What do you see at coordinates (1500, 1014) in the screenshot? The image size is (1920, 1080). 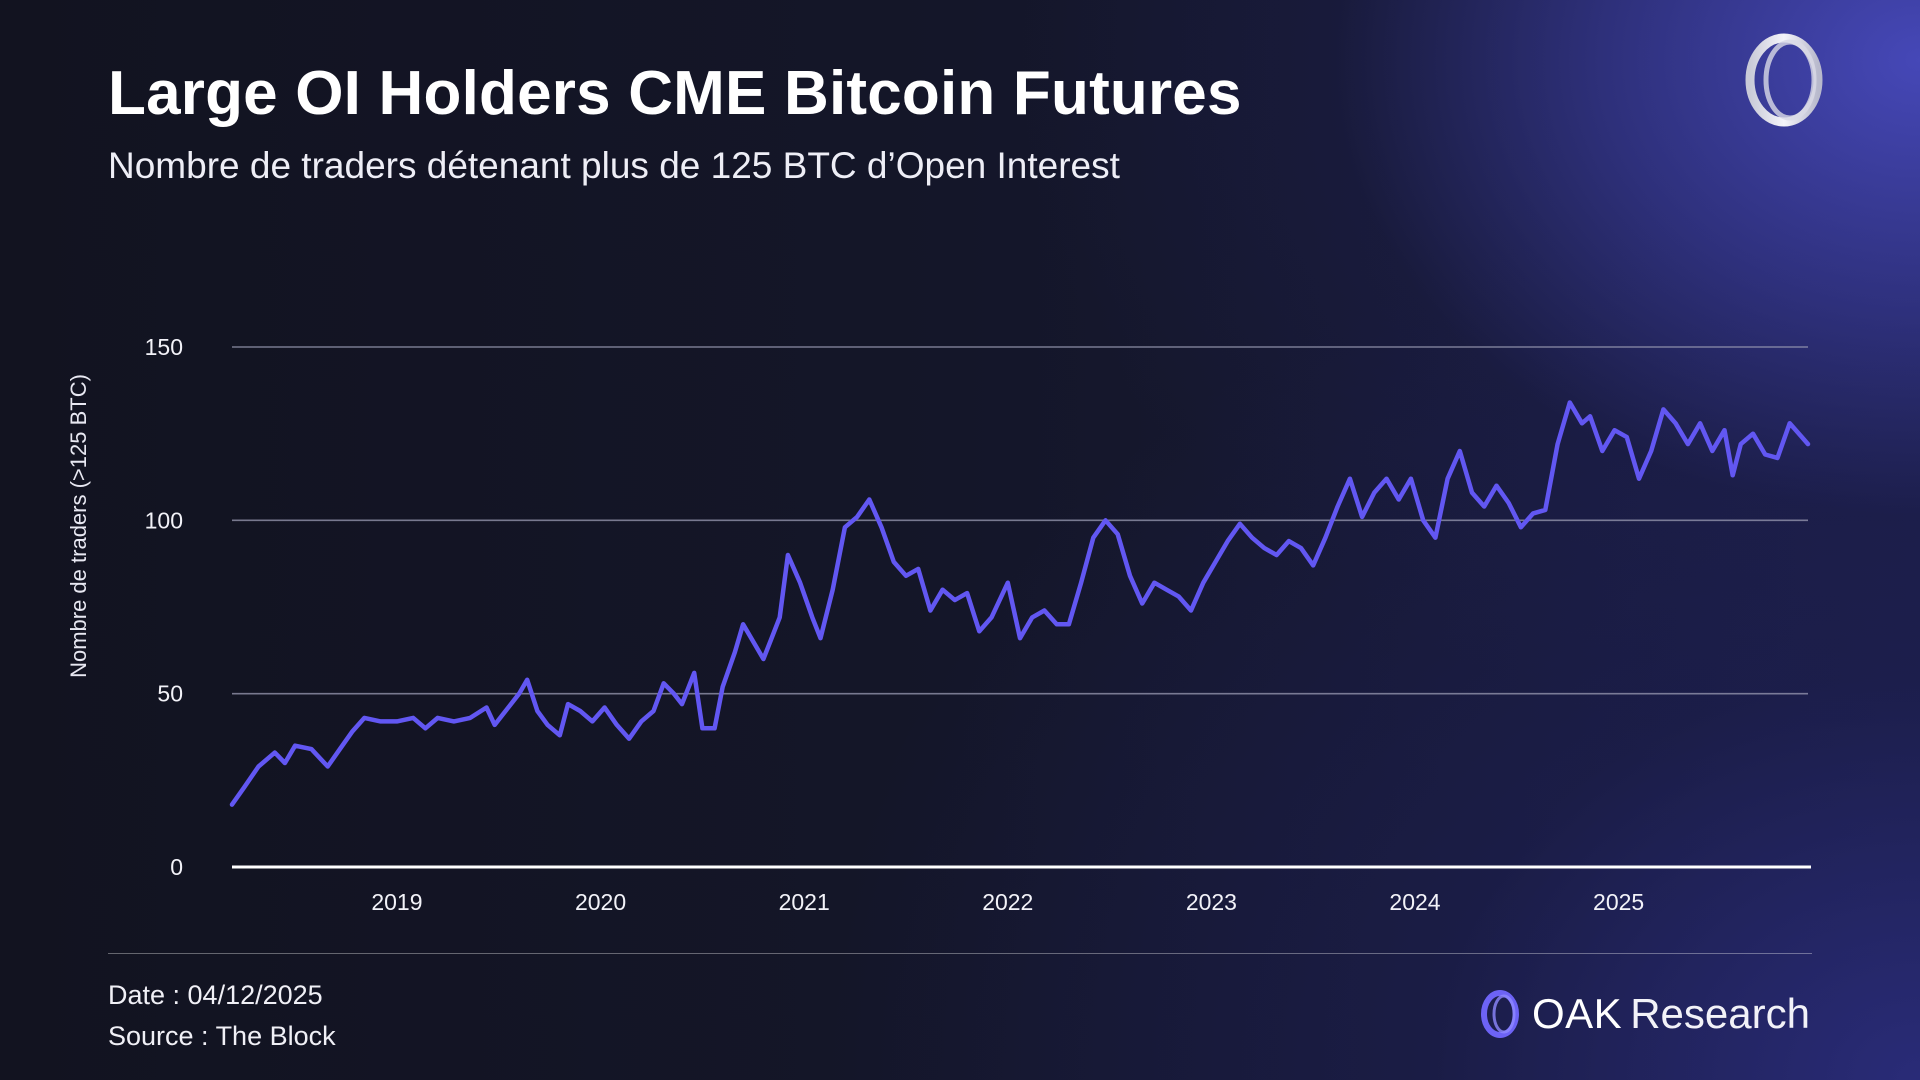 I see `oak-mark-icon` at bounding box center [1500, 1014].